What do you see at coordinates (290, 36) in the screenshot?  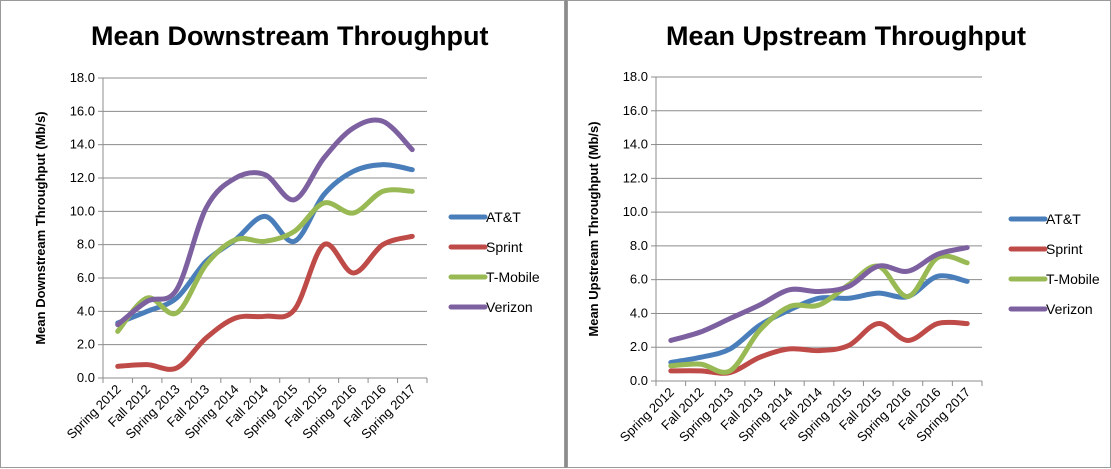 I see `chart-title: Mean Downstream Throughput` at bounding box center [290, 36].